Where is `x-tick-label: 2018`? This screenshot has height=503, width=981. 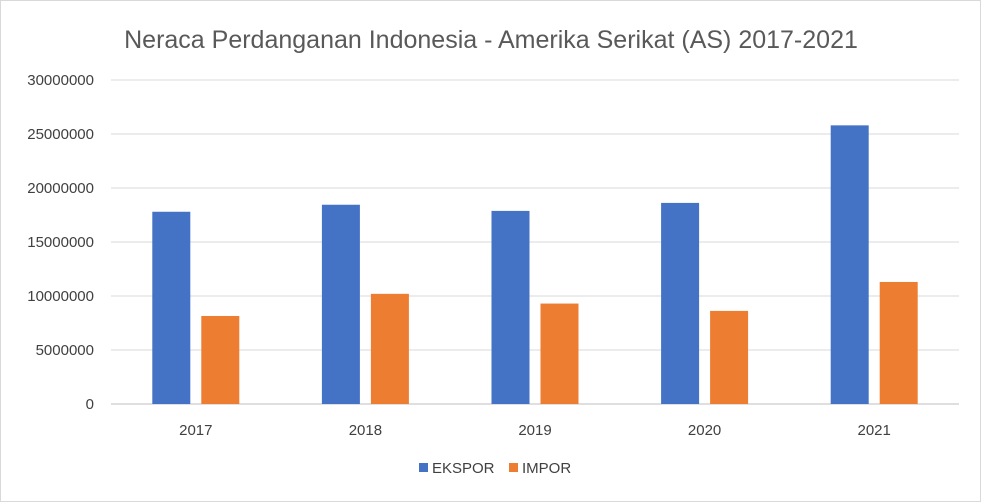
x-tick-label: 2018 is located at coordinates (365, 430).